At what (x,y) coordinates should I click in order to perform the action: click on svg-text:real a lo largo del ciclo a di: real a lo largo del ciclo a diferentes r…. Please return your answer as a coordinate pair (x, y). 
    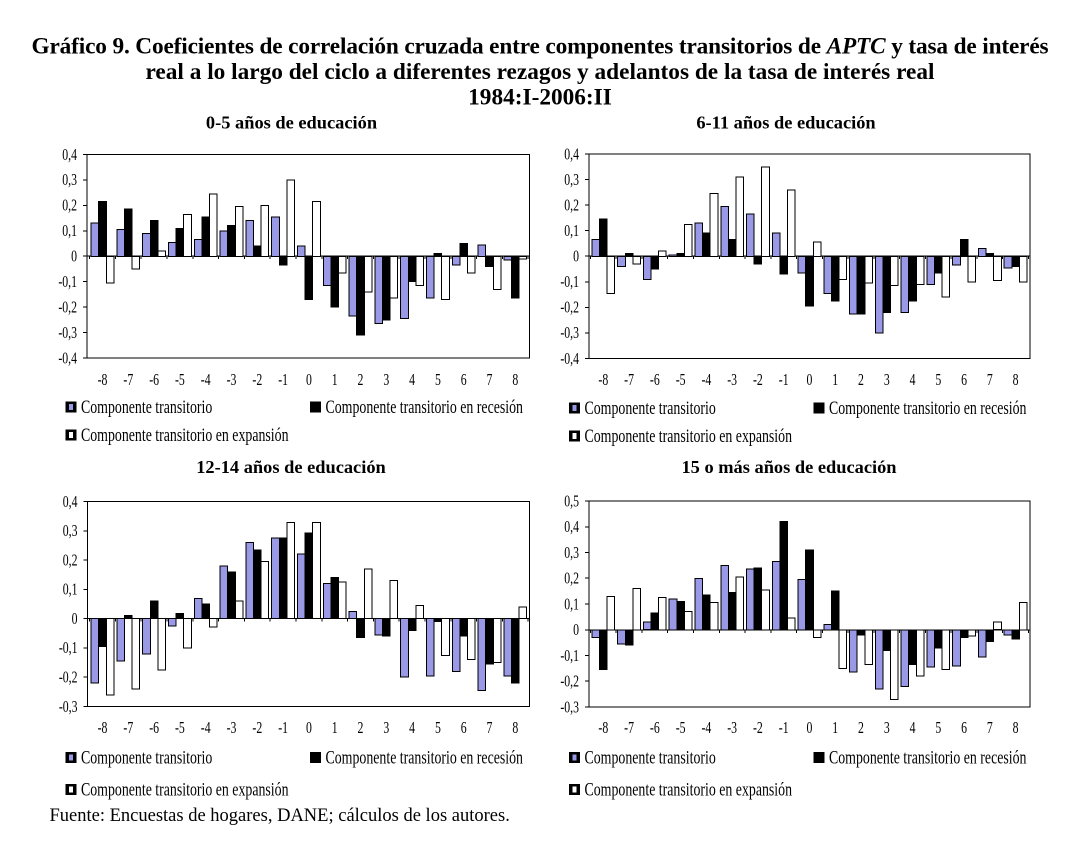
    Looking at the image, I should click on (540, 72).